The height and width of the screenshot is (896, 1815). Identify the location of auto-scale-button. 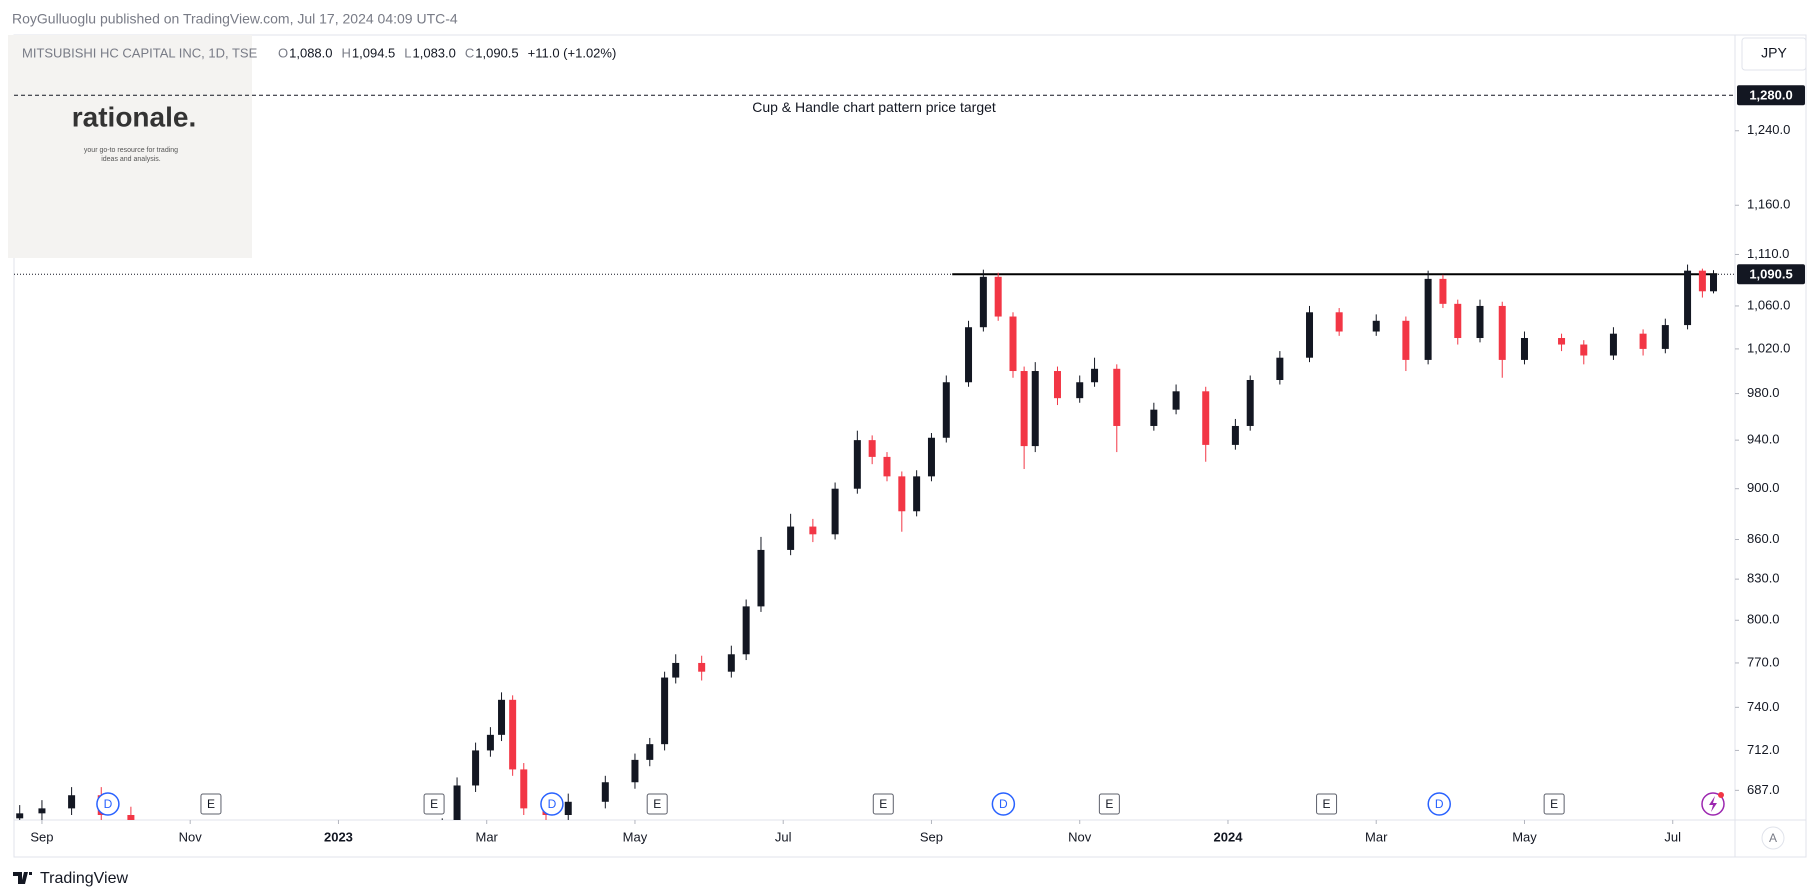
(1773, 838).